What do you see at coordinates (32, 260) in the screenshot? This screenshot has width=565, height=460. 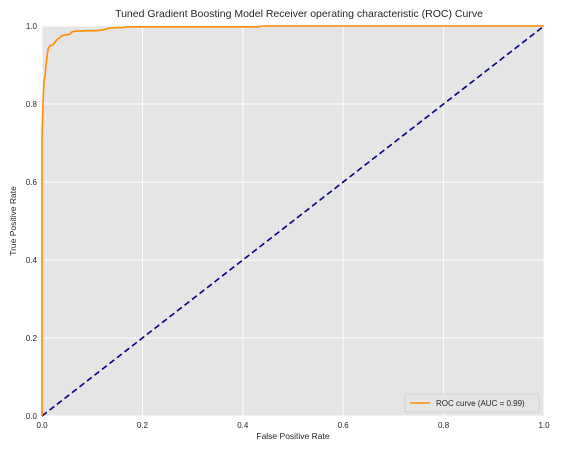 I see `y-tick-label: 0.4` at bounding box center [32, 260].